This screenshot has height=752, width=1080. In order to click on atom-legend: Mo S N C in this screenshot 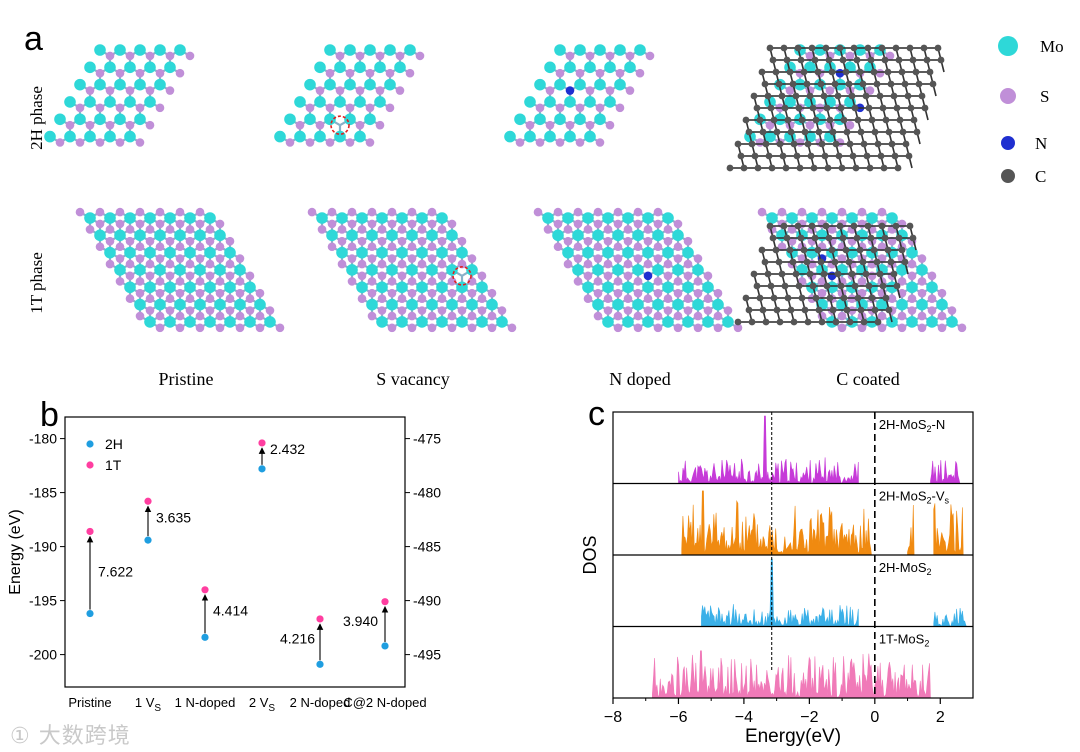, I will do `click(1031, 111)`.